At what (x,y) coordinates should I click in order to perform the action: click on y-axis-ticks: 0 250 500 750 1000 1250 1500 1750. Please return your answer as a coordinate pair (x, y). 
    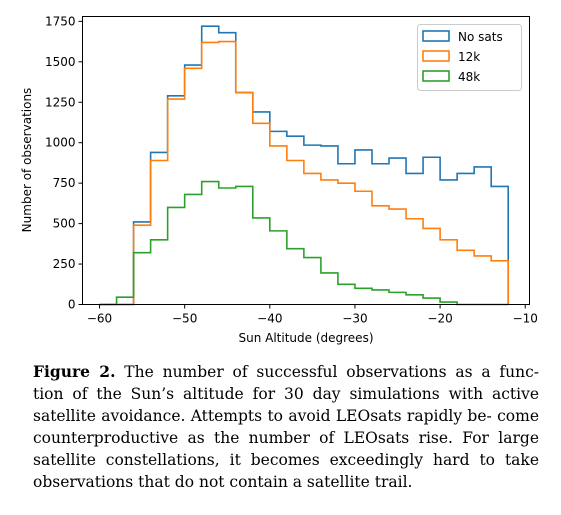
    Looking at the image, I should click on (64, 163).